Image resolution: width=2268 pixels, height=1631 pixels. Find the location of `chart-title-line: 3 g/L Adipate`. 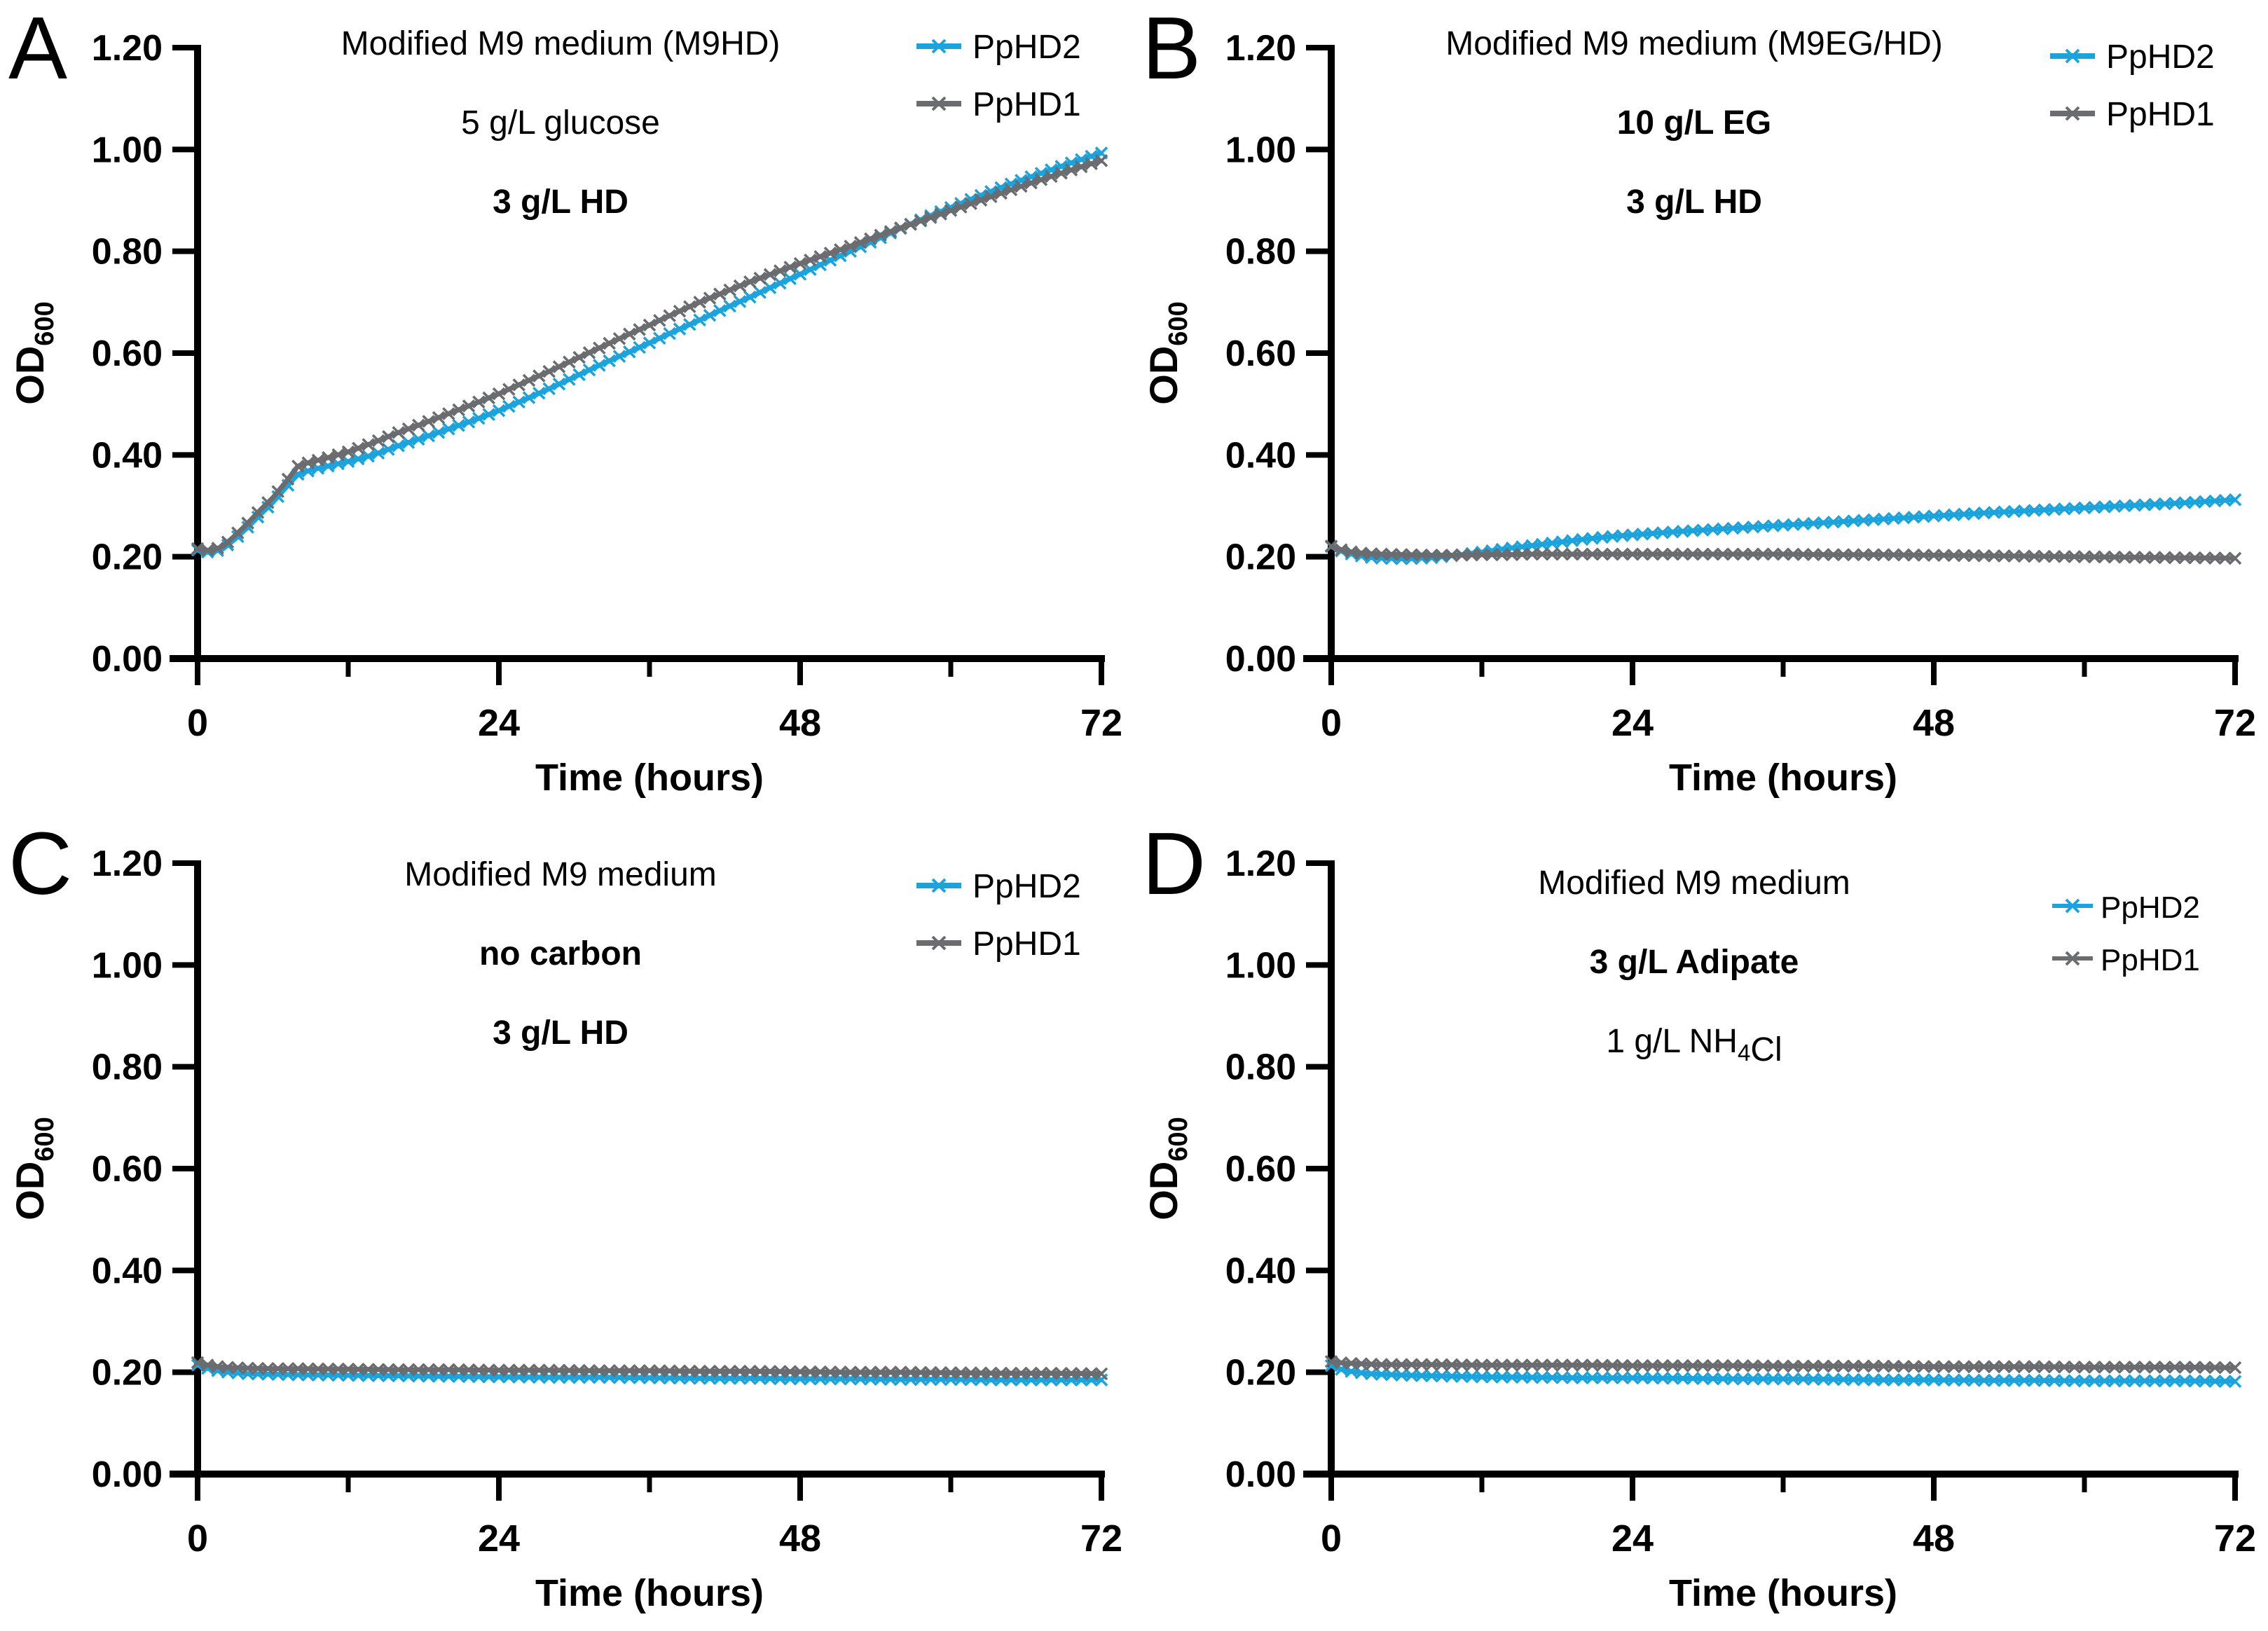

chart-title-line: 3 g/L Adipate is located at coordinates (1694, 962).